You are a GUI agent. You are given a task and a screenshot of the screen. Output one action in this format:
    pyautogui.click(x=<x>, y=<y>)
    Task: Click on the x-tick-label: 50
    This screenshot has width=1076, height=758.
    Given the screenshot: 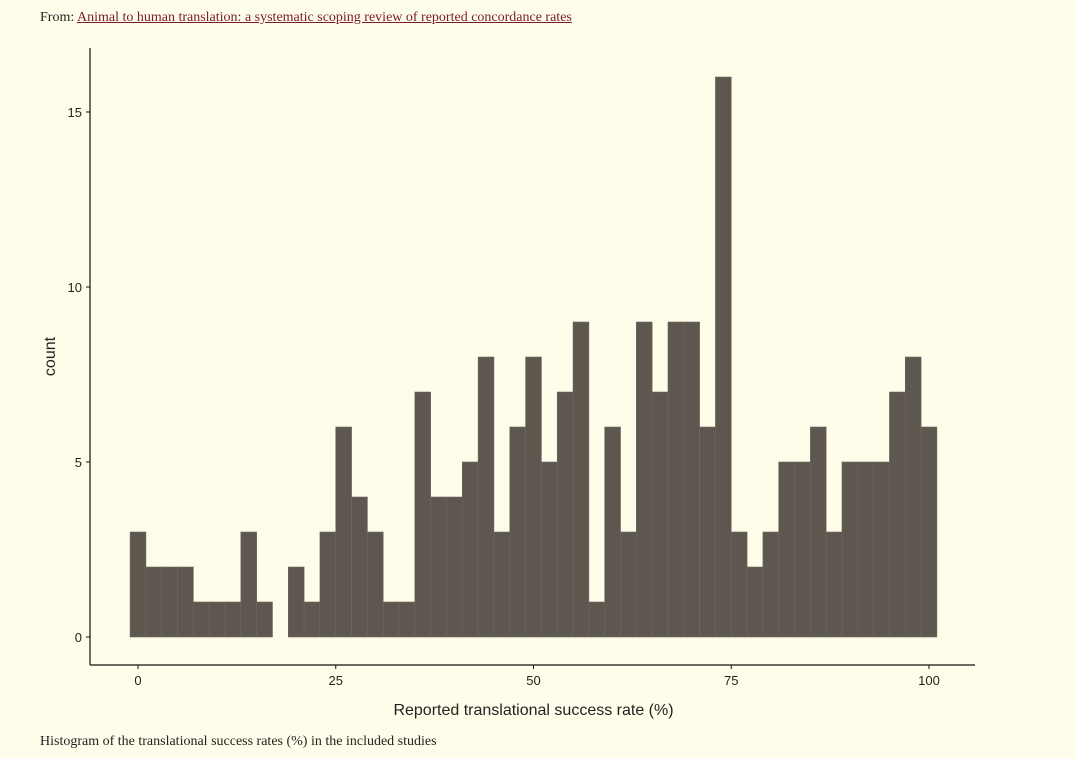 What is the action you would take?
    pyautogui.click(x=533, y=680)
    